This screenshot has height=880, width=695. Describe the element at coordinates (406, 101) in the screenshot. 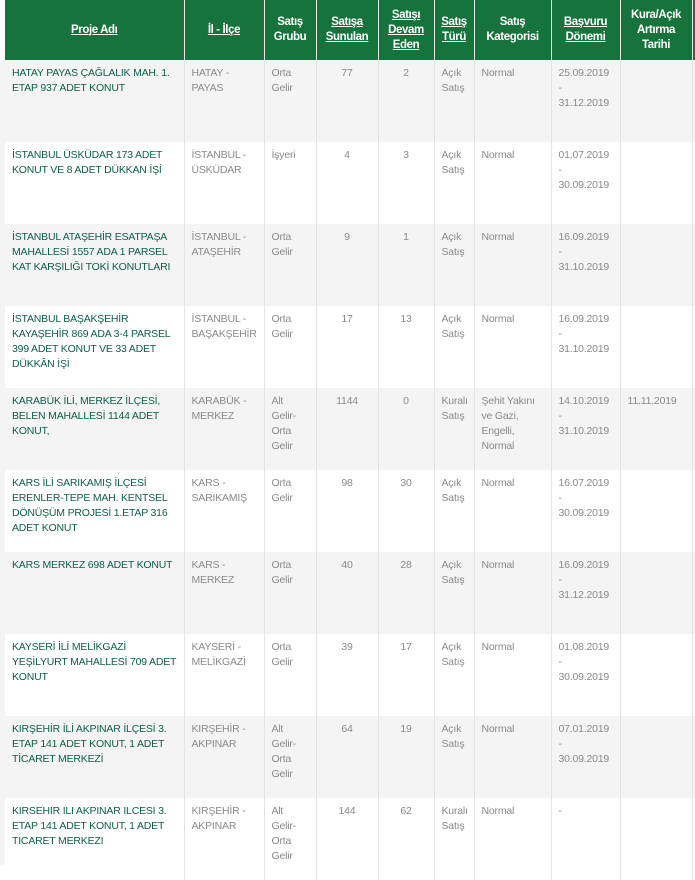

I see `cell-devam: 2` at that location.